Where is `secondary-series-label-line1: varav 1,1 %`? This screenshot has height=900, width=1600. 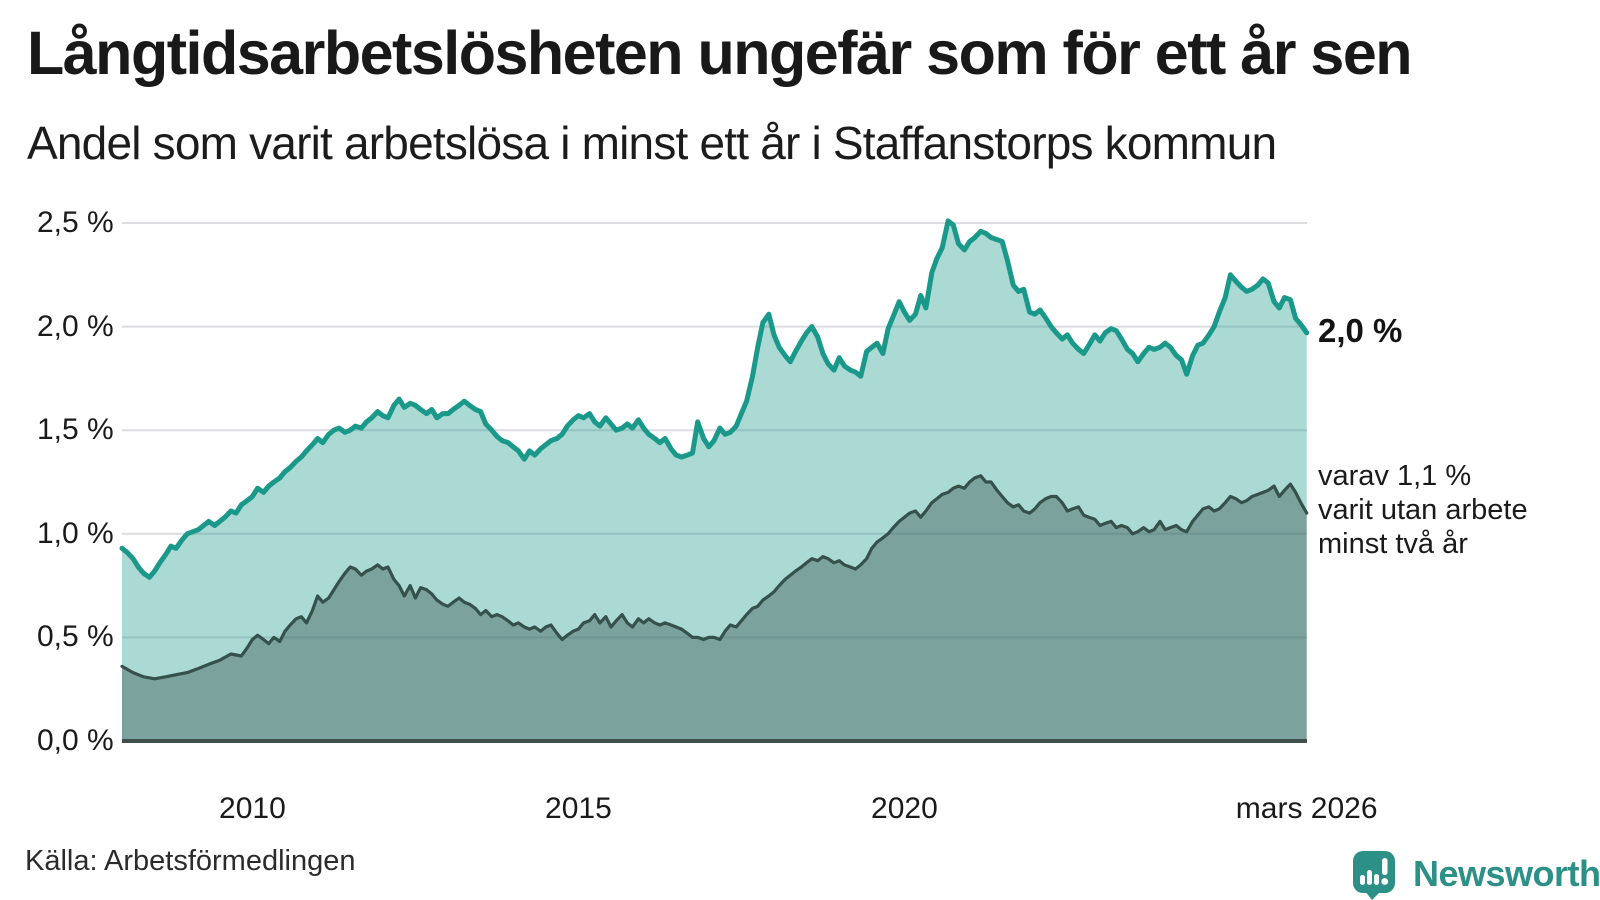 secondary-series-label-line1: varav 1,1 % is located at coordinates (1395, 476).